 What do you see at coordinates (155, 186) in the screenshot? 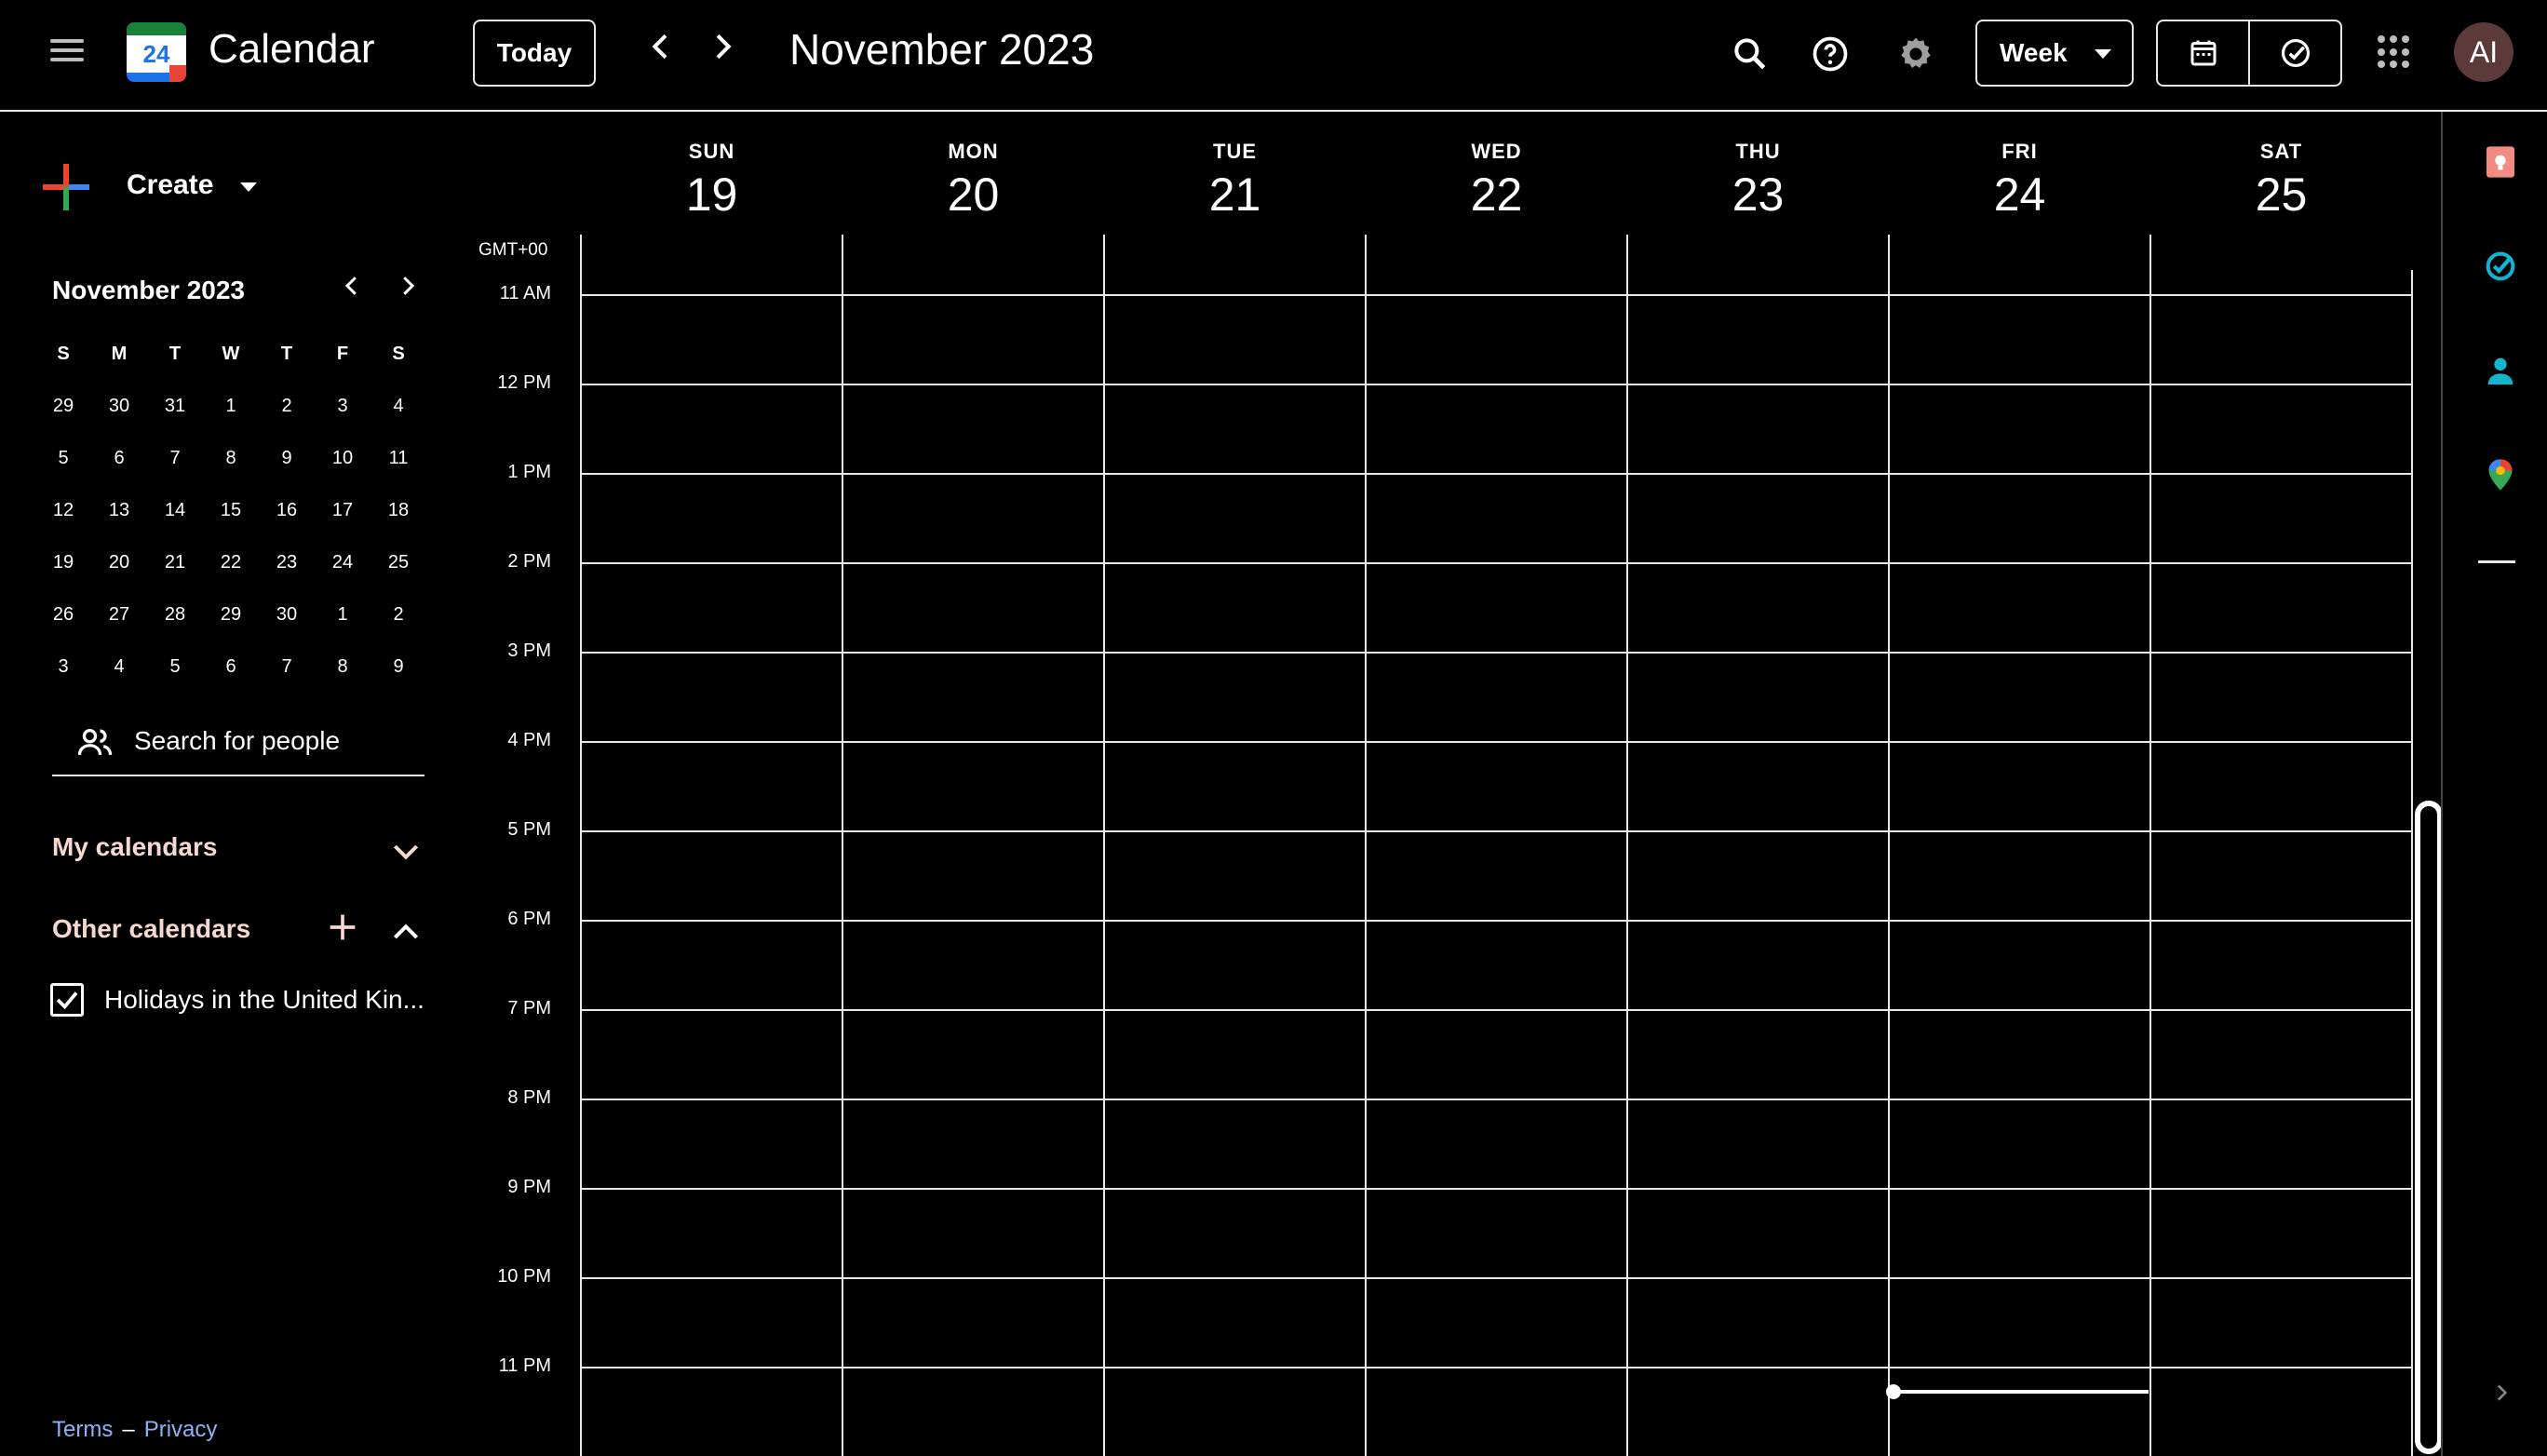
I see `create-button: Create` at bounding box center [155, 186].